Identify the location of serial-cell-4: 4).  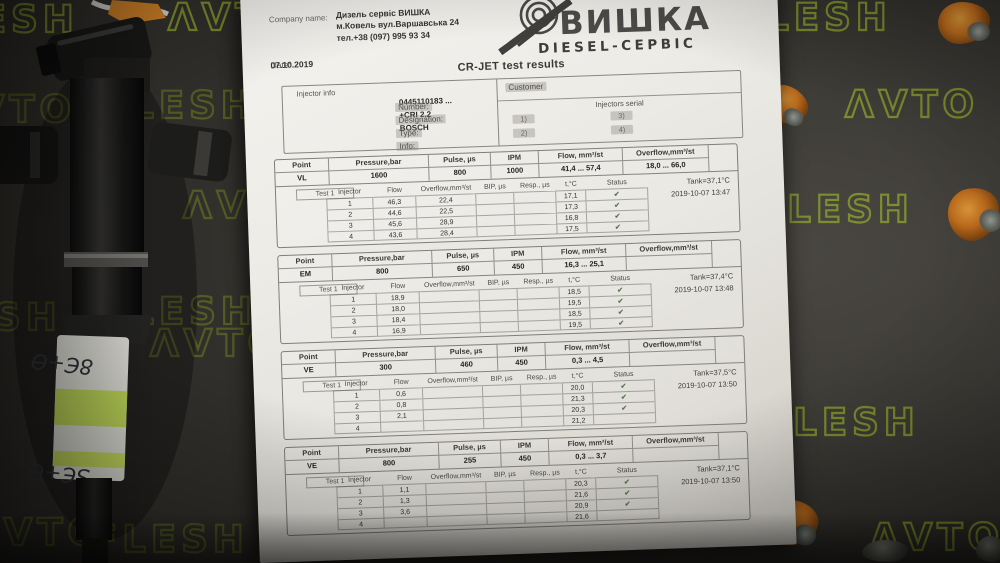
(622, 129).